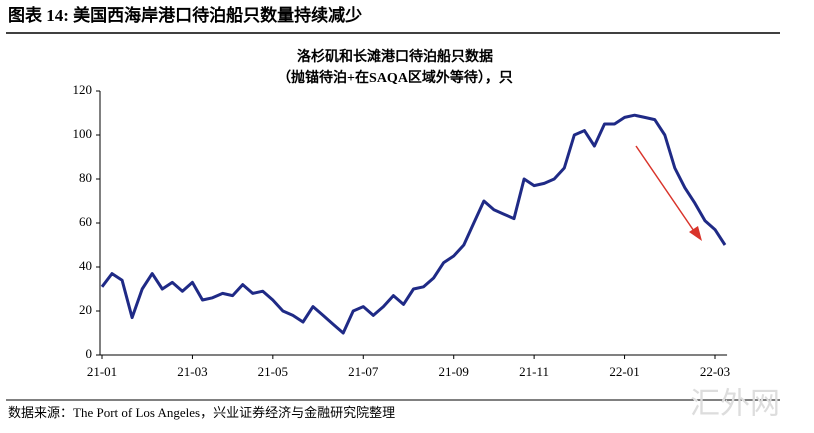 The image size is (814, 433). Describe the element at coordinates (83, 133) in the screenshot. I see `y-tick-label: 100` at that location.